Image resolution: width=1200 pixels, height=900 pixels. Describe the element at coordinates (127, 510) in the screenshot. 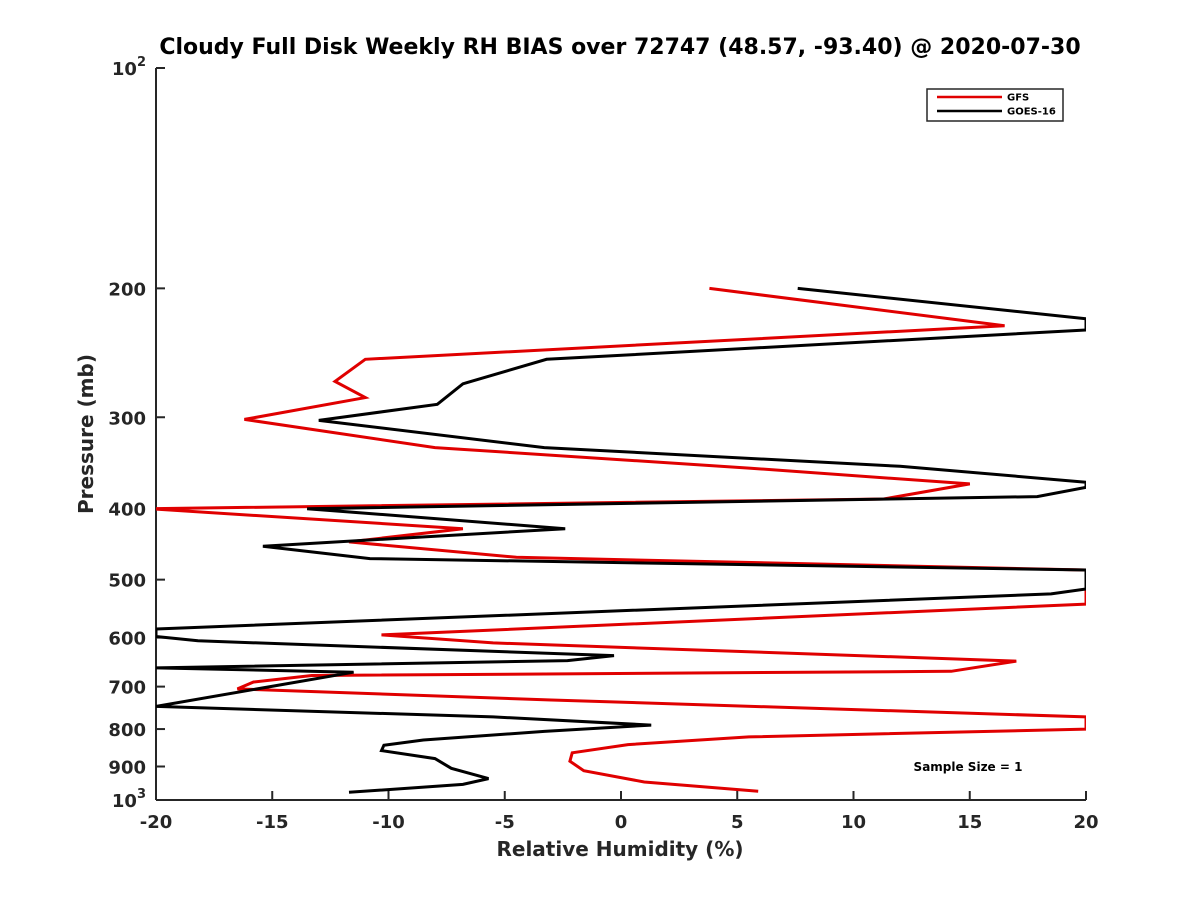

I see `y-tick-label: 400` at that location.